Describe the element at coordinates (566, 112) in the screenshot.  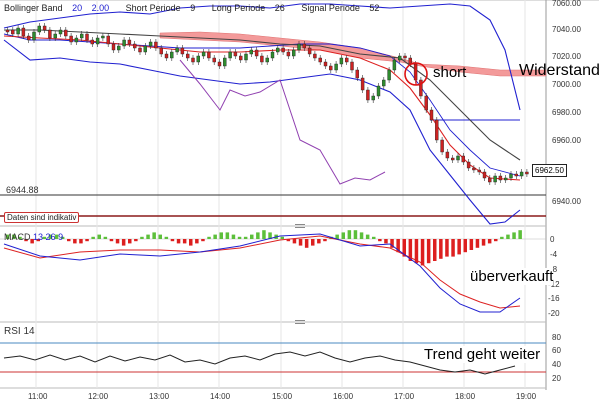
I see `price-tick: 6980.00` at that location.